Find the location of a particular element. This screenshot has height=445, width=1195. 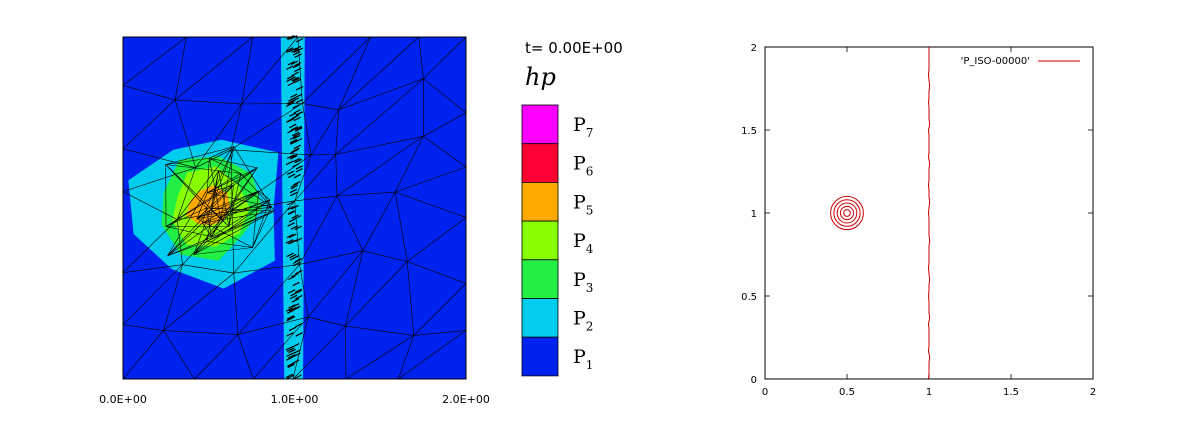

legend-swatch-p1 is located at coordinates (540, 356).